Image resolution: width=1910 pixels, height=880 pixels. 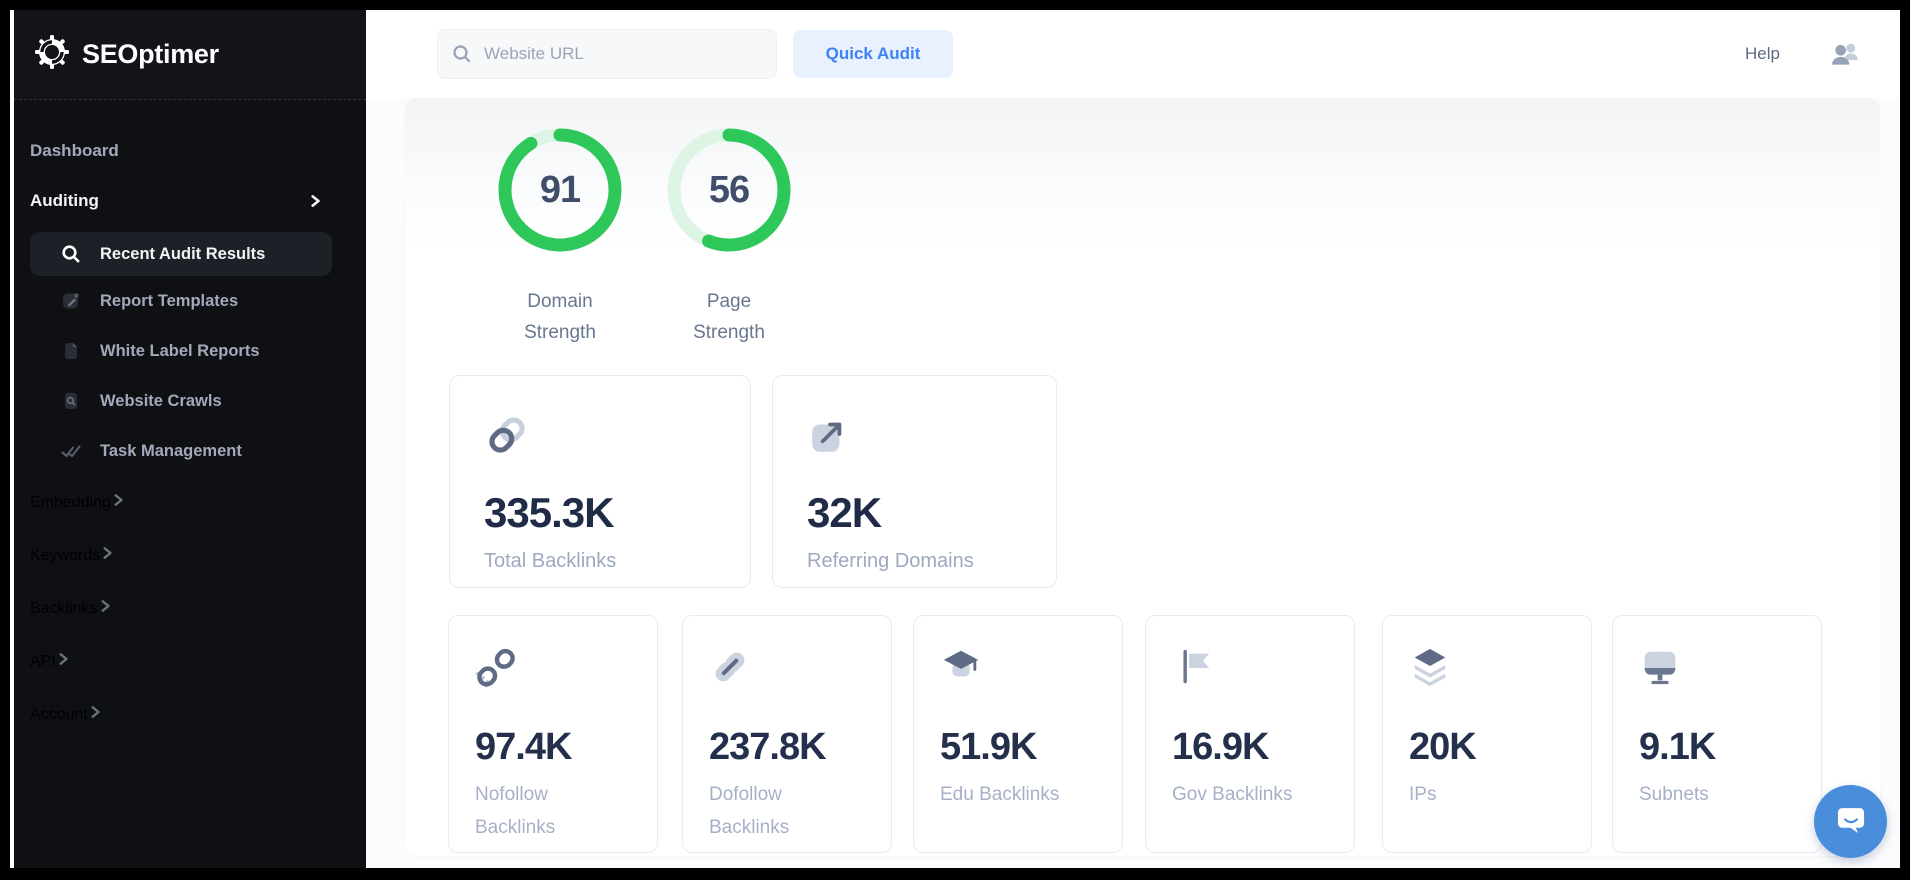 What do you see at coordinates (71, 451) in the screenshot?
I see `double-check-icon` at bounding box center [71, 451].